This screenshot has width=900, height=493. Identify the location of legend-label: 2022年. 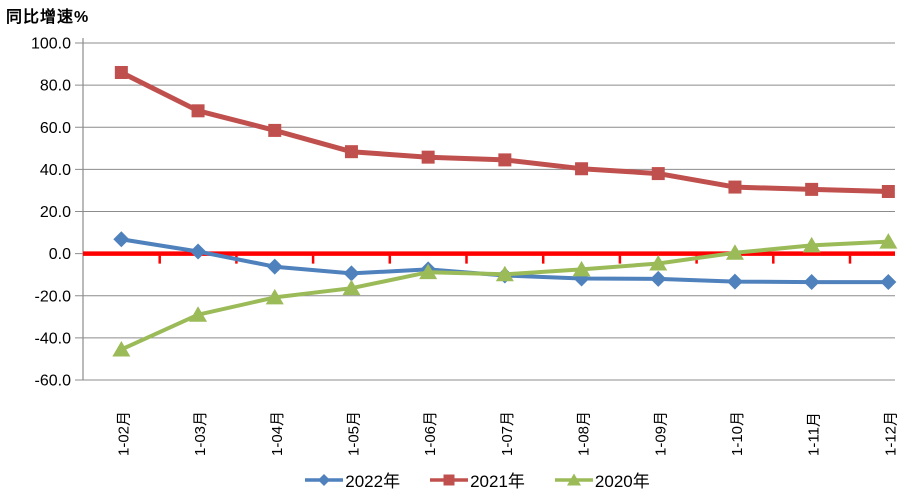
(373, 481).